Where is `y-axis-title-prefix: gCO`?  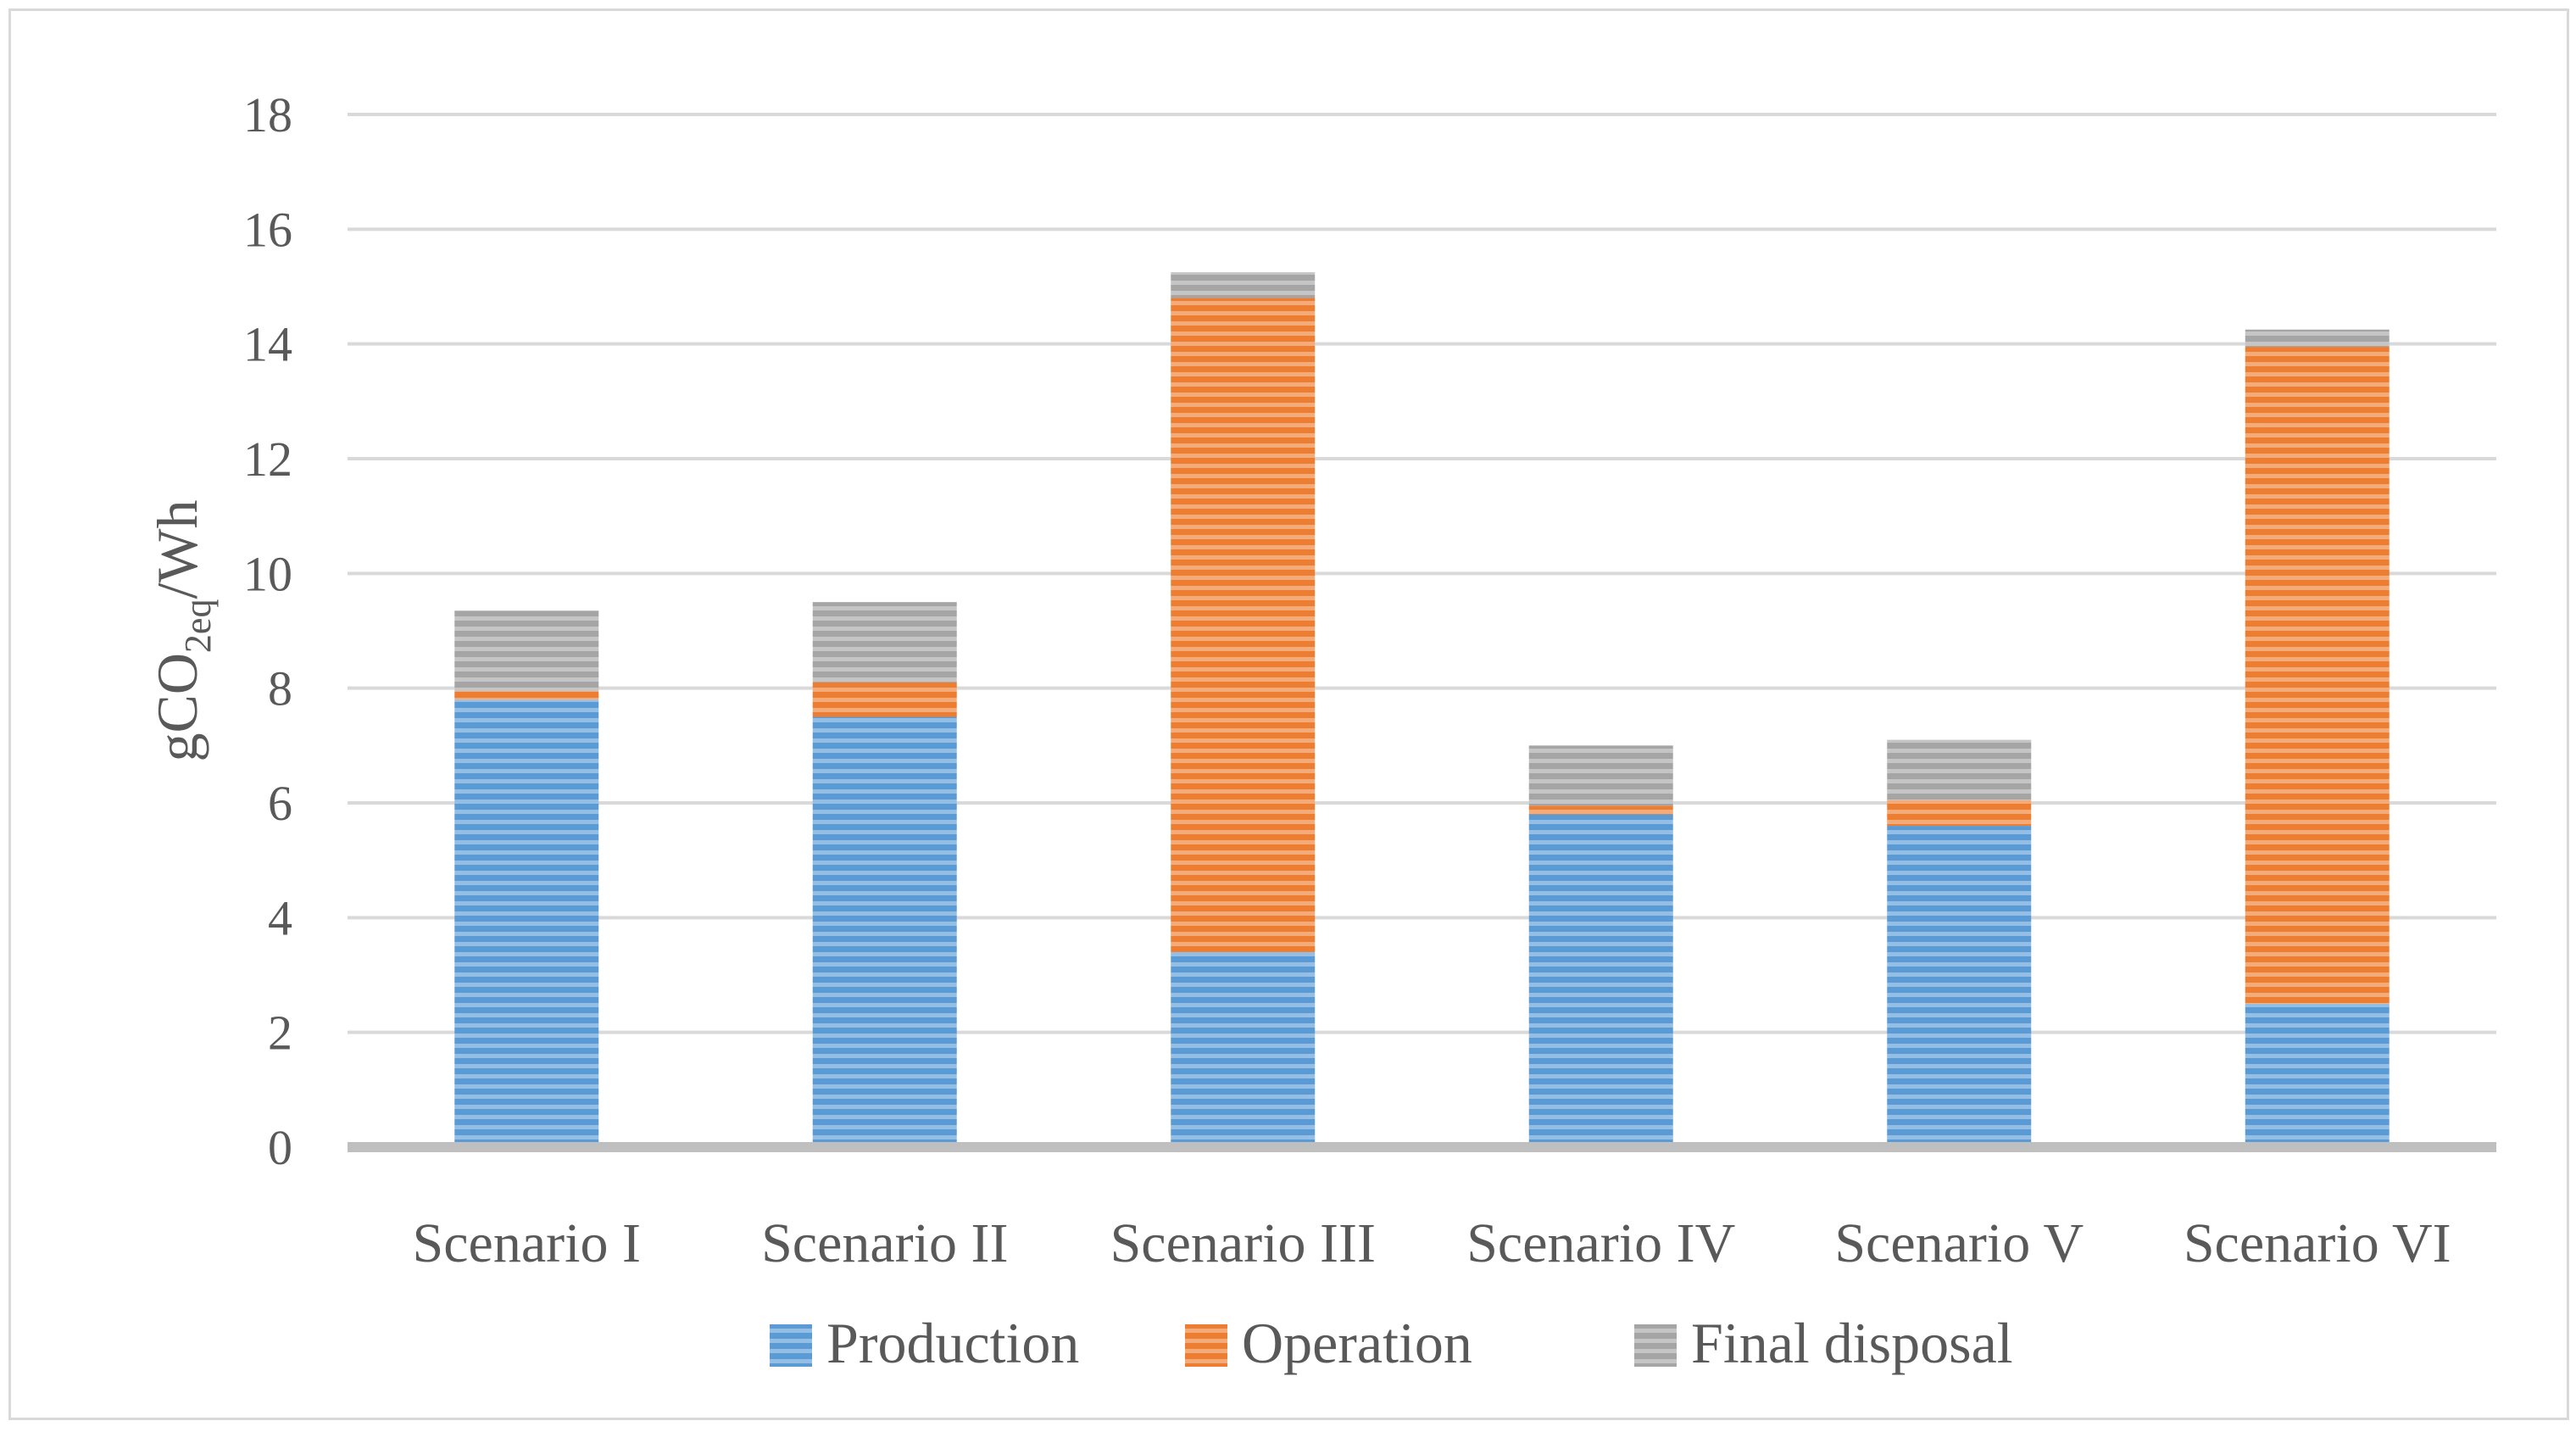
y-axis-title-prefix: gCO is located at coordinates (177, 707).